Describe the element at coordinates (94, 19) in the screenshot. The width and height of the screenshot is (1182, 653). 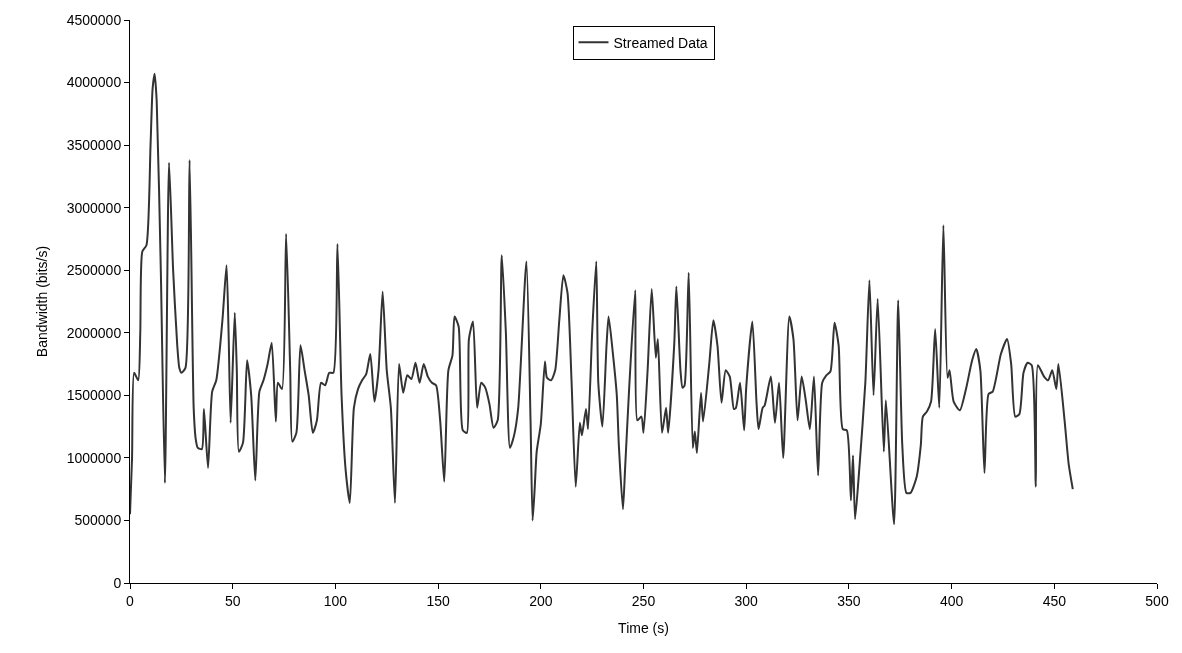
I see `y-tick-label: 4500000` at that location.